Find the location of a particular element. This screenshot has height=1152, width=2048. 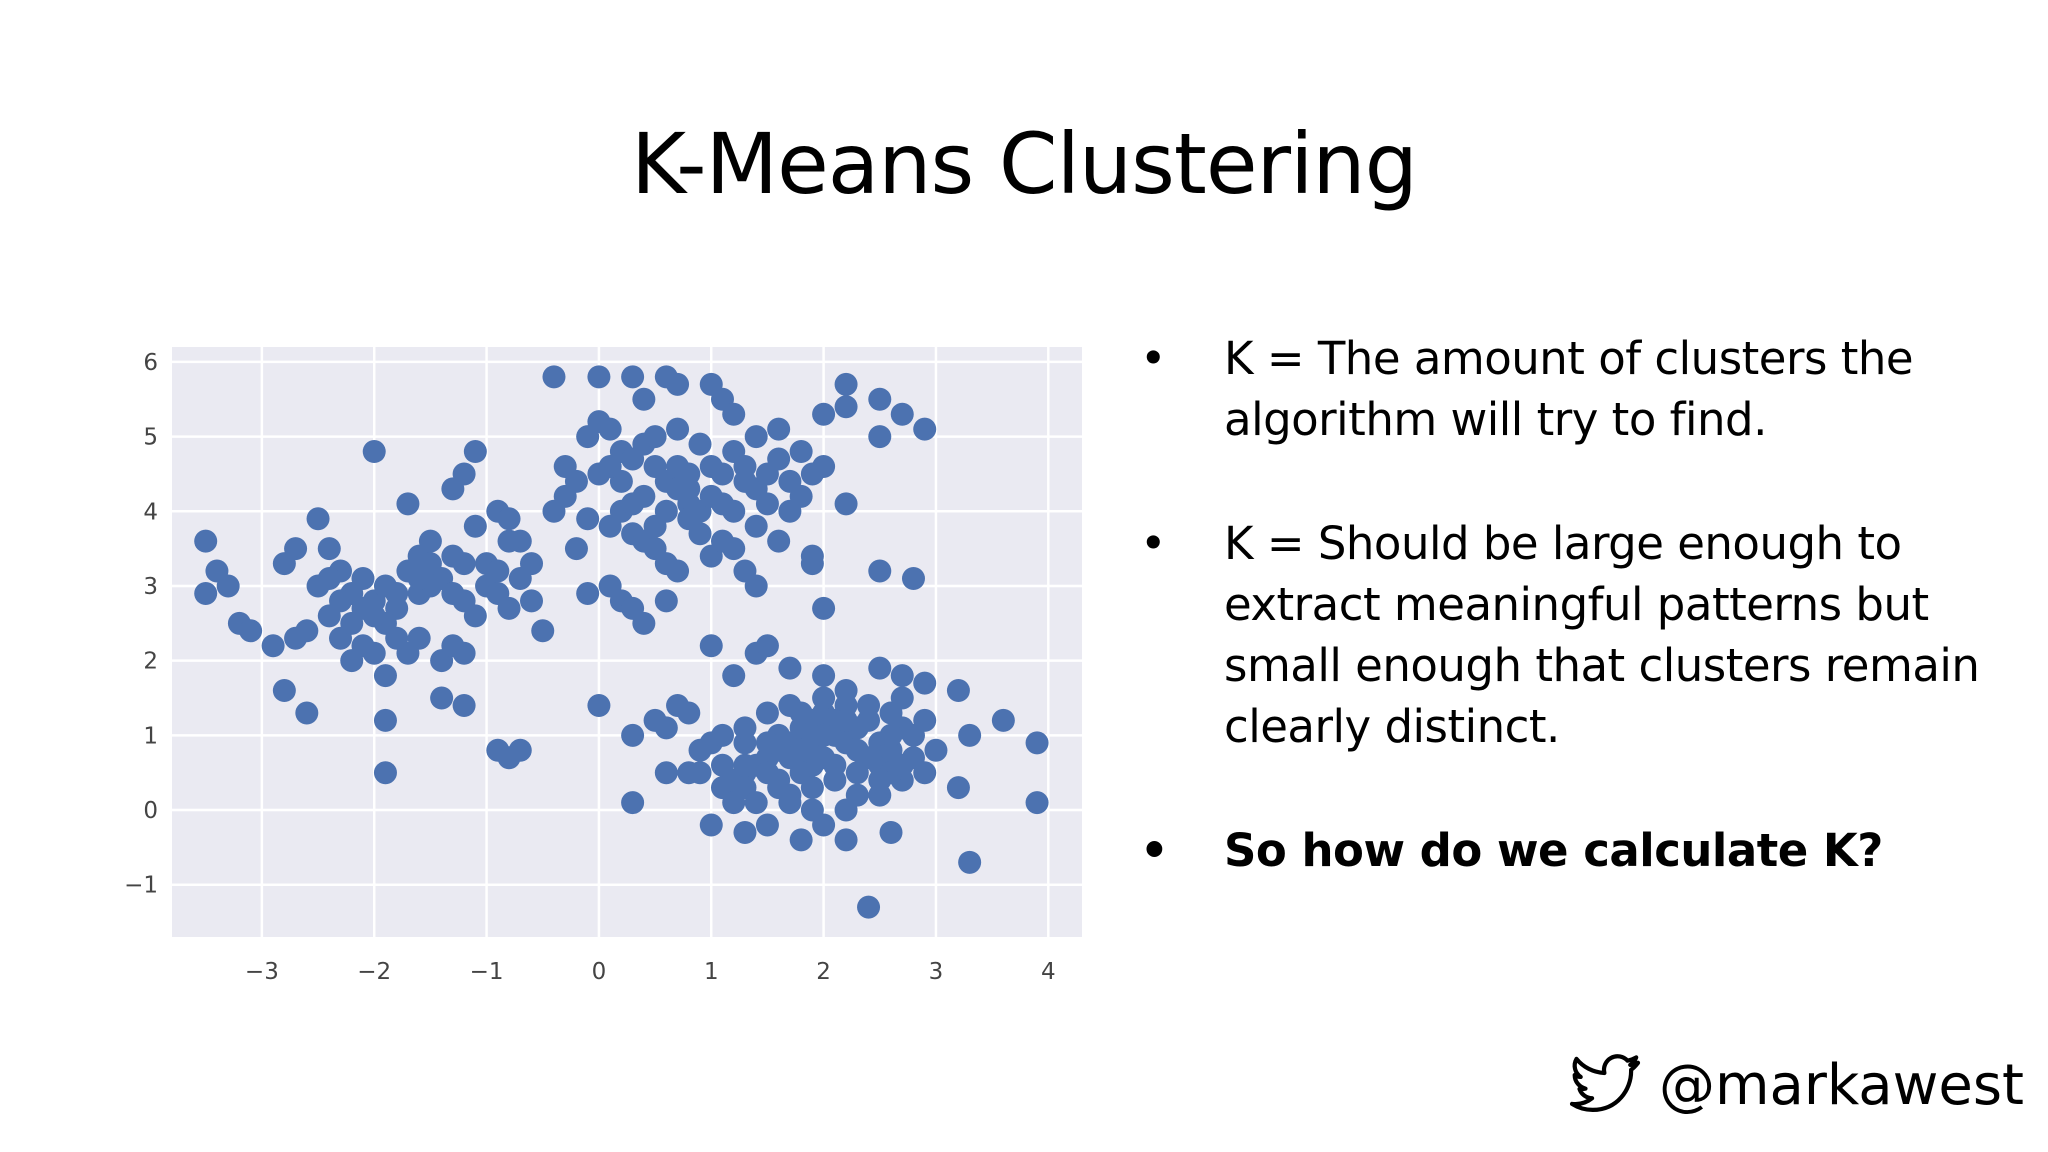

x-tick-label: 4 is located at coordinates (1048, 972).